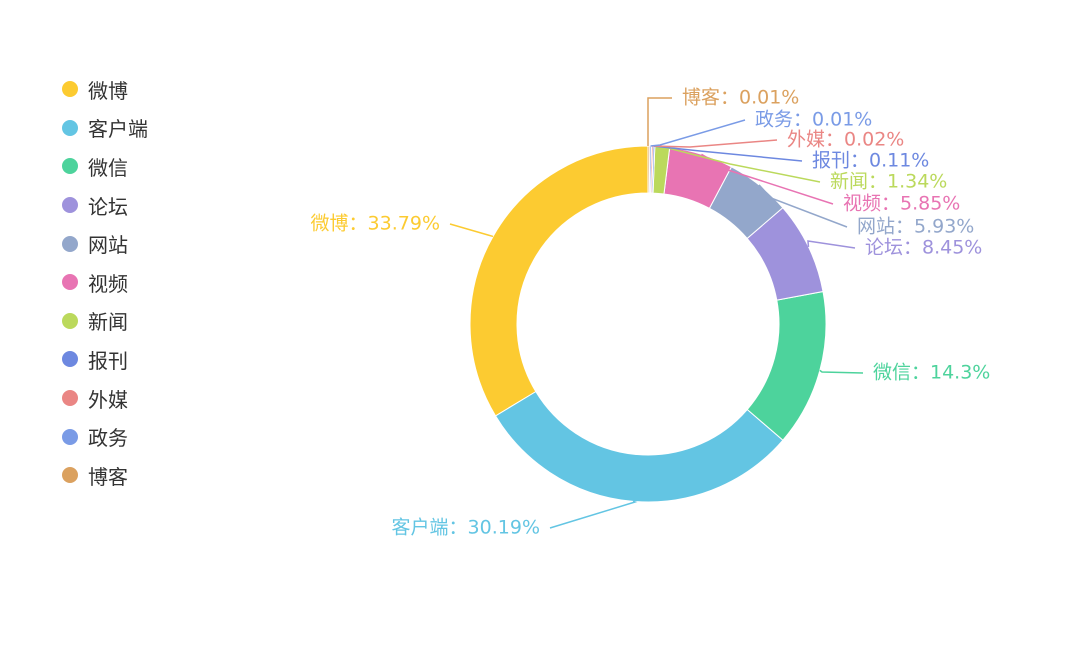 The width and height of the screenshot is (1080, 648). I want to click on legend-label: 新闻, so click(108, 322).